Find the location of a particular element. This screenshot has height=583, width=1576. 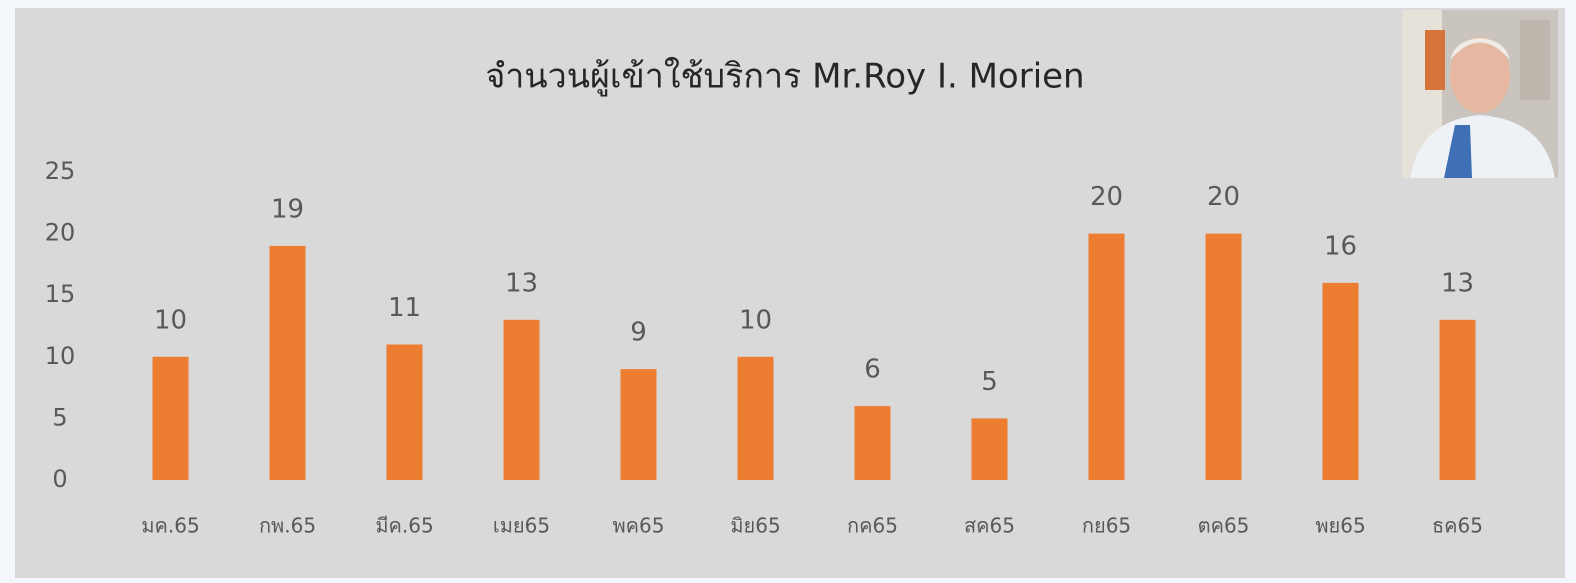

x-tick-label: ตค65 is located at coordinates (1224, 526).